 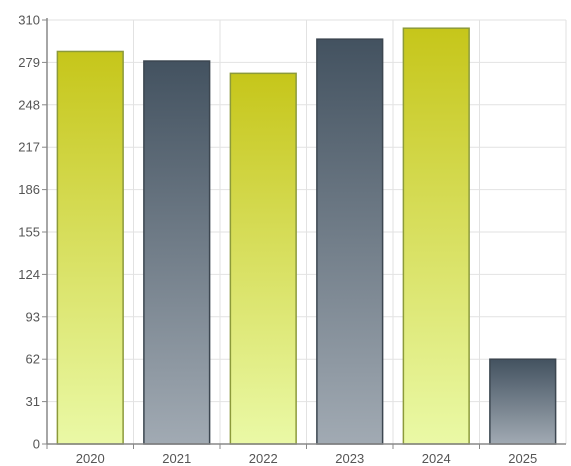 What do you see at coordinates (436, 236) in the screenshot?
I see `bar-2024` at bounding box center [436, 236].